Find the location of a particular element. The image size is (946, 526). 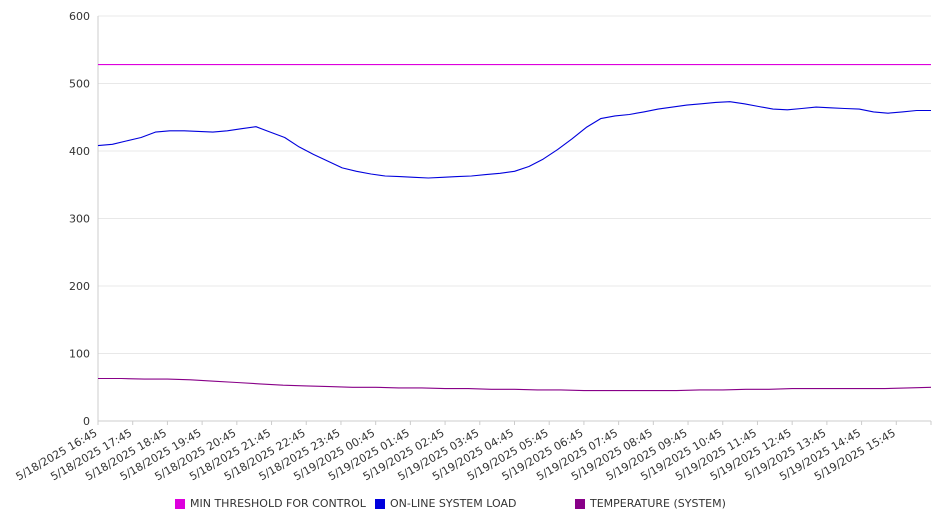

legend-item: ON-LINE SYSTEM LOAD is located at coordinates (445, 503).